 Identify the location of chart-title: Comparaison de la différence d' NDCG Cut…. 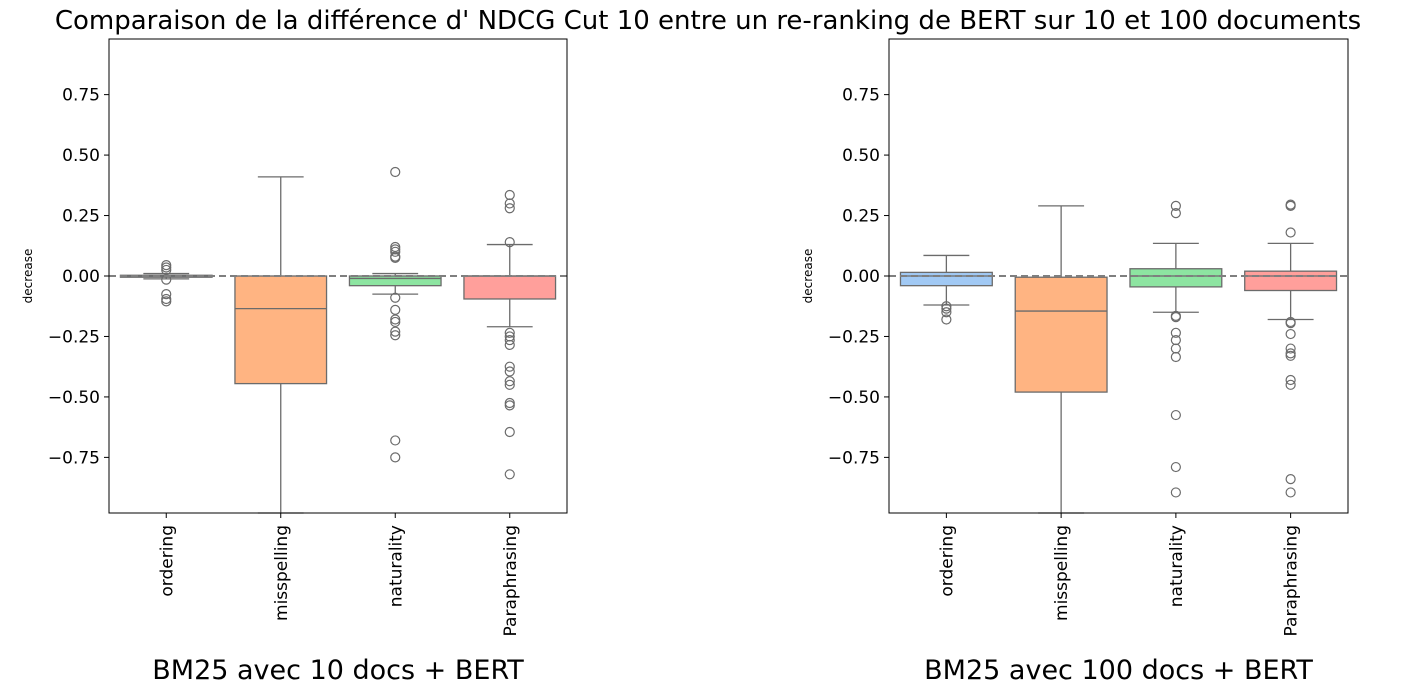
(708, 21).